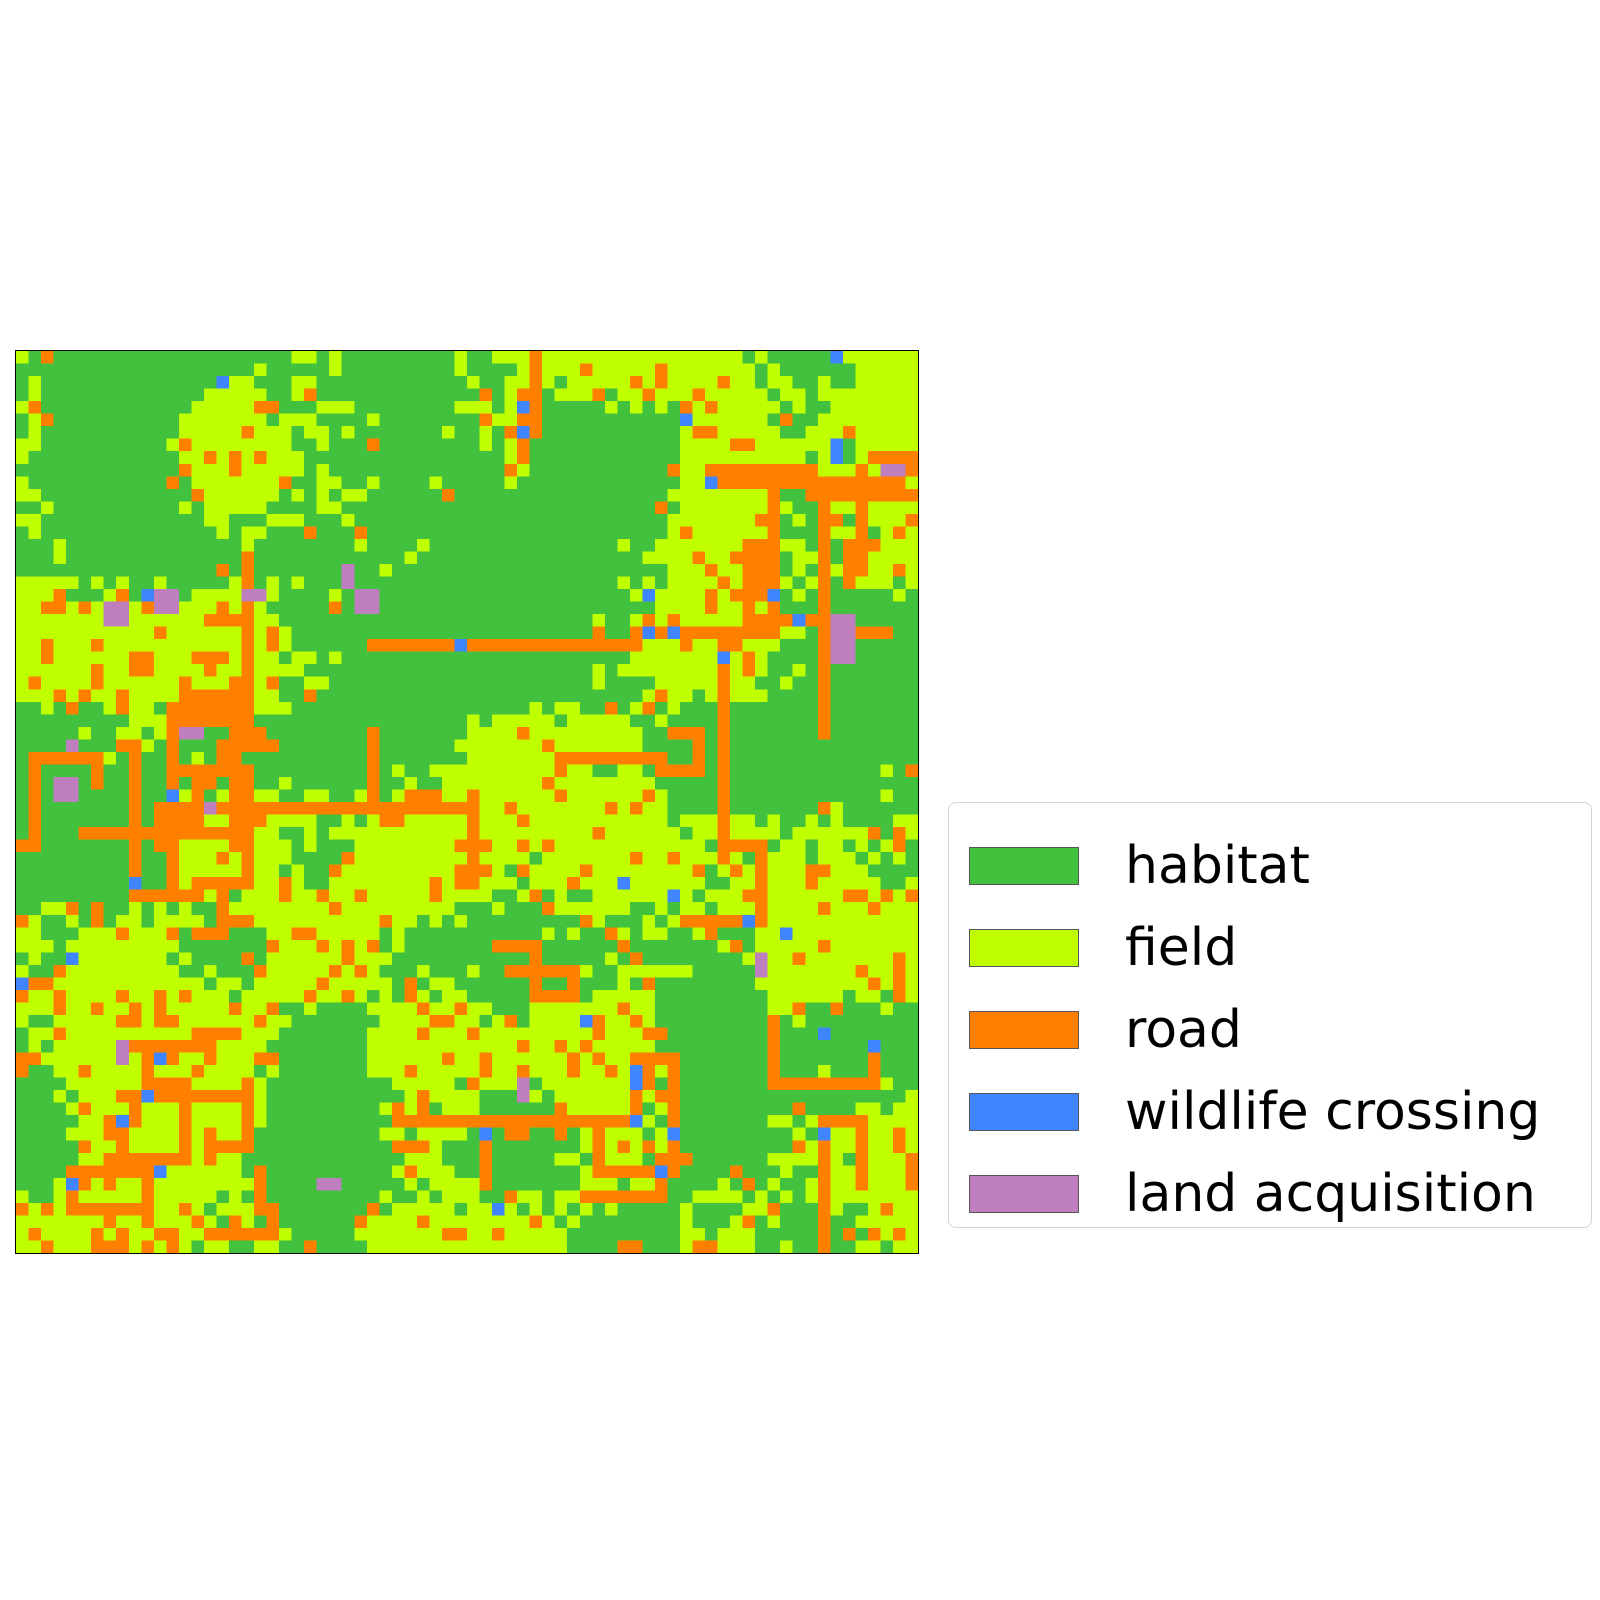 The image size is (1600, 1600). Describe the element at coordinates (1330, 1194) in the screenshot. I see `legend-label-land-acquisition: land acquisition` at that location.